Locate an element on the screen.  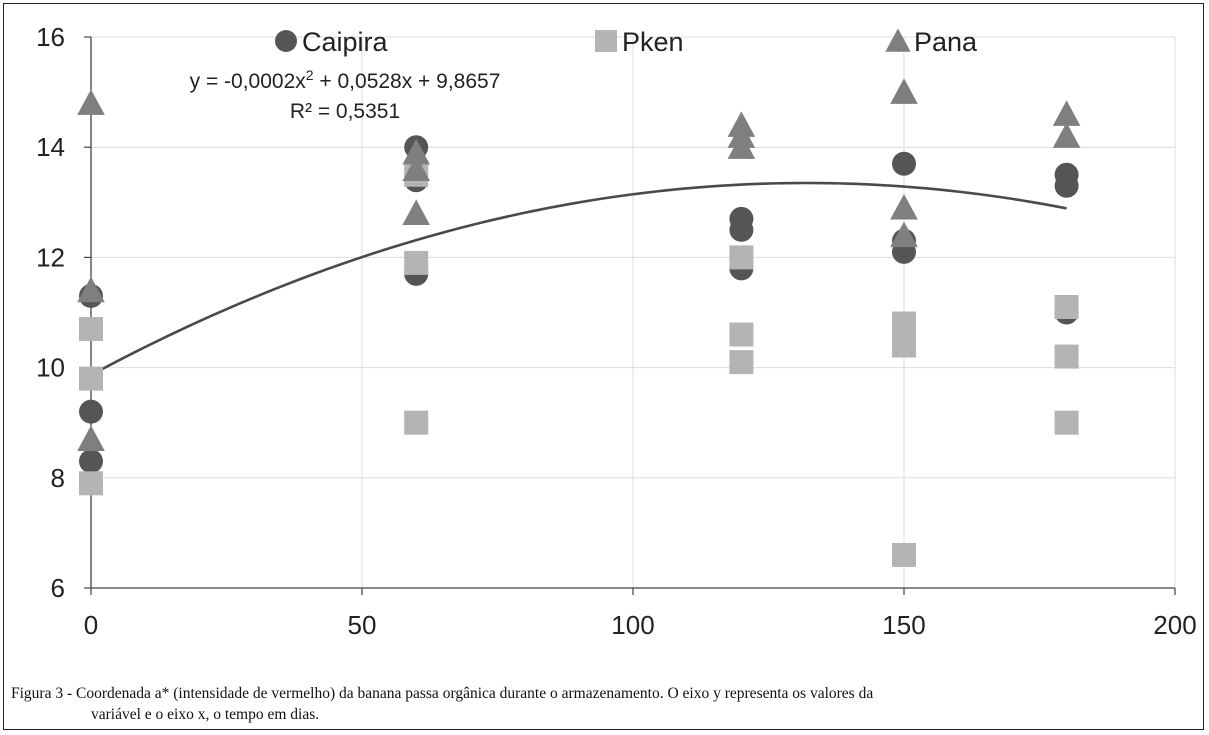
legend-marker-pken is located at coordinates (606, 41).